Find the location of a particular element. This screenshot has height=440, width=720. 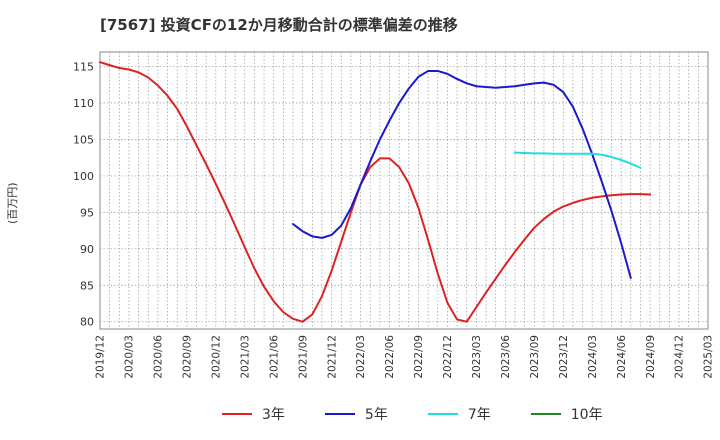

x-tick-label: 2024/03 is located at coordinates (593, 357).